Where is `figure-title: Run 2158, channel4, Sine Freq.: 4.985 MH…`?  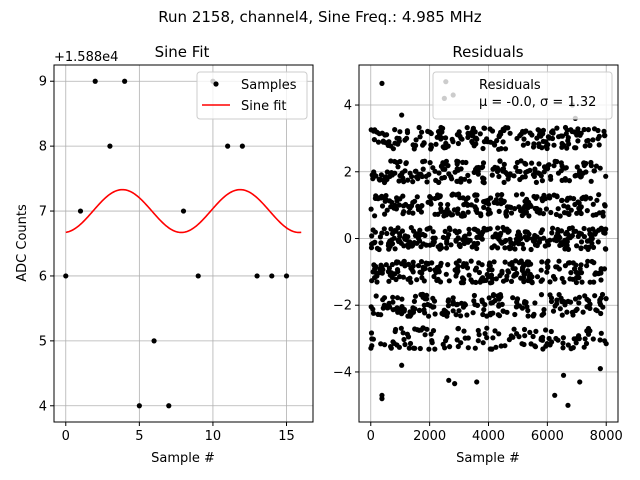
figure-title: Run 2158, channel4, Sine Freq.: 4.985 MH… is located at coordinates (320, 17).